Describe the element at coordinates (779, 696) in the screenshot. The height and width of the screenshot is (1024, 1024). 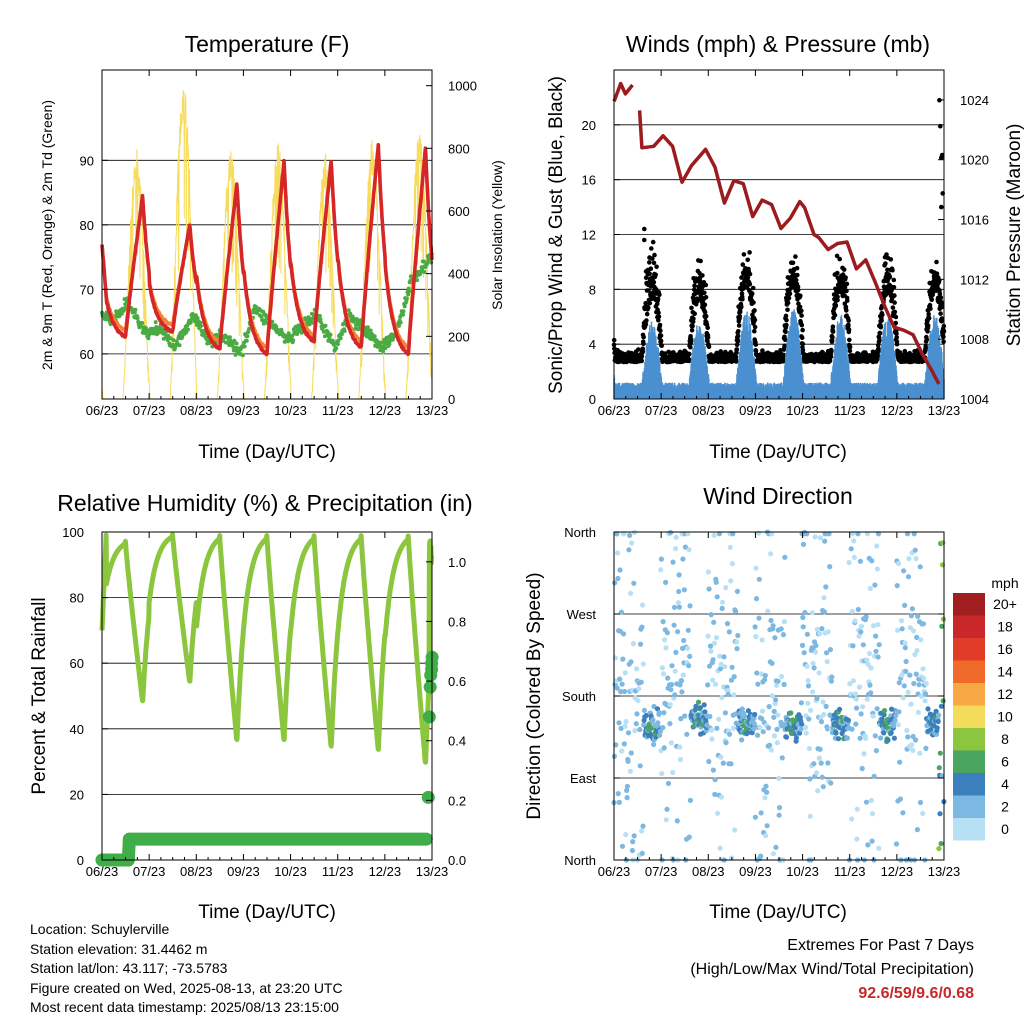
I see `direction-scatter` at that location.